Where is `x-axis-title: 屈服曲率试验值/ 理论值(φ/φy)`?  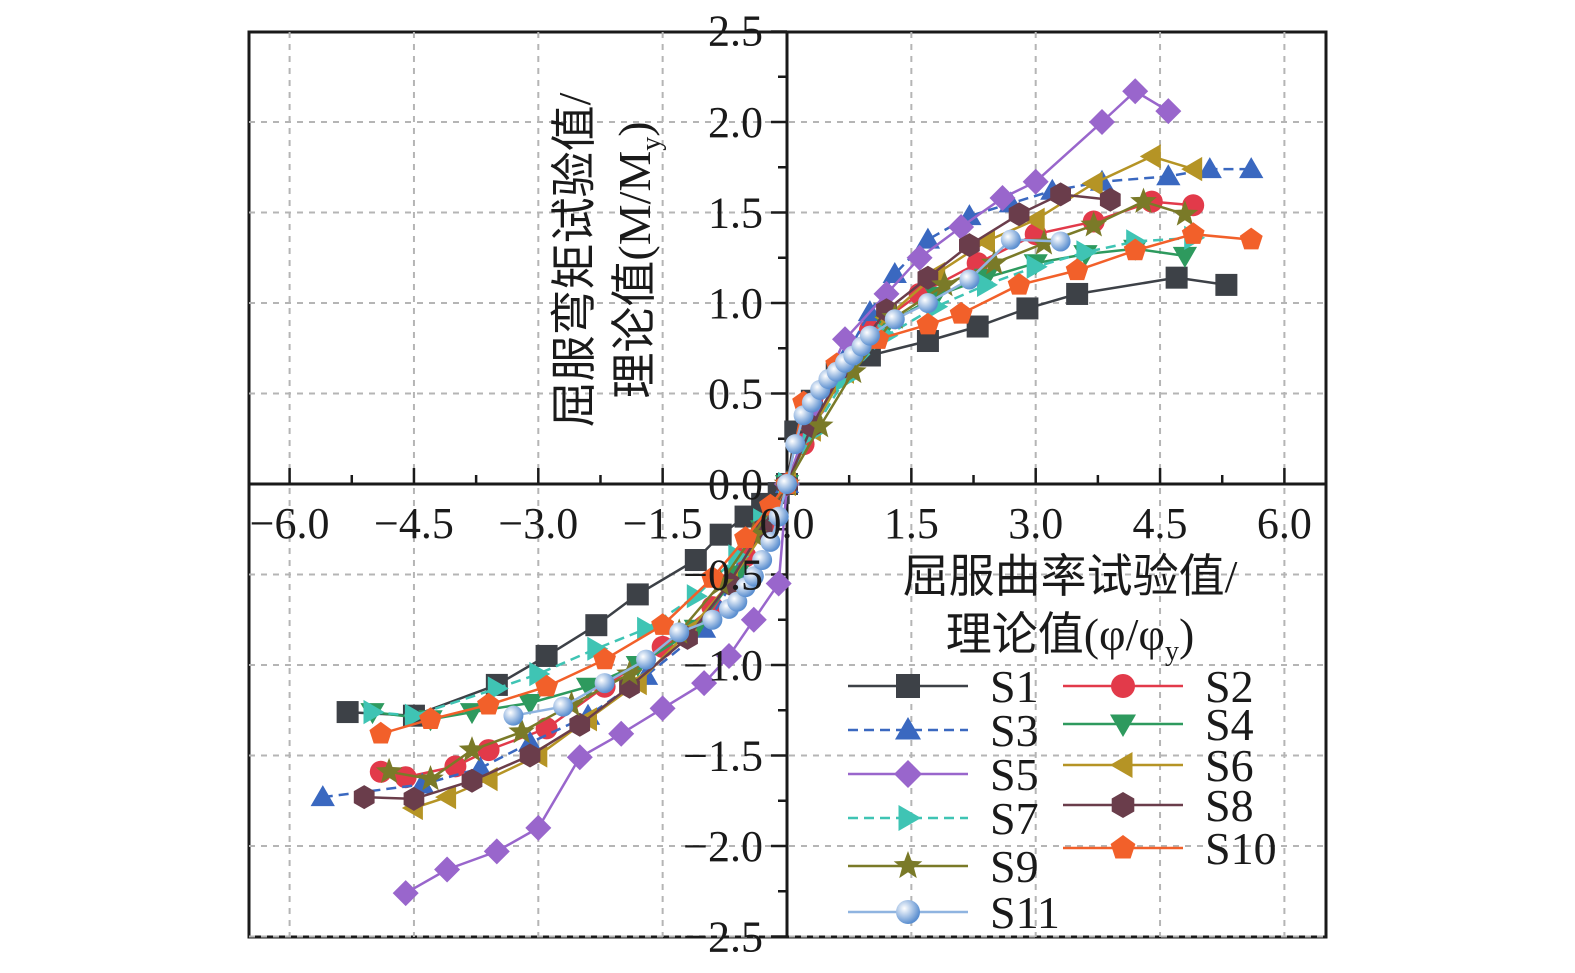 x-axis-title: 屈服曲率试验值/ 理论值(φ/φy) is located at coordinates (1070, 609).